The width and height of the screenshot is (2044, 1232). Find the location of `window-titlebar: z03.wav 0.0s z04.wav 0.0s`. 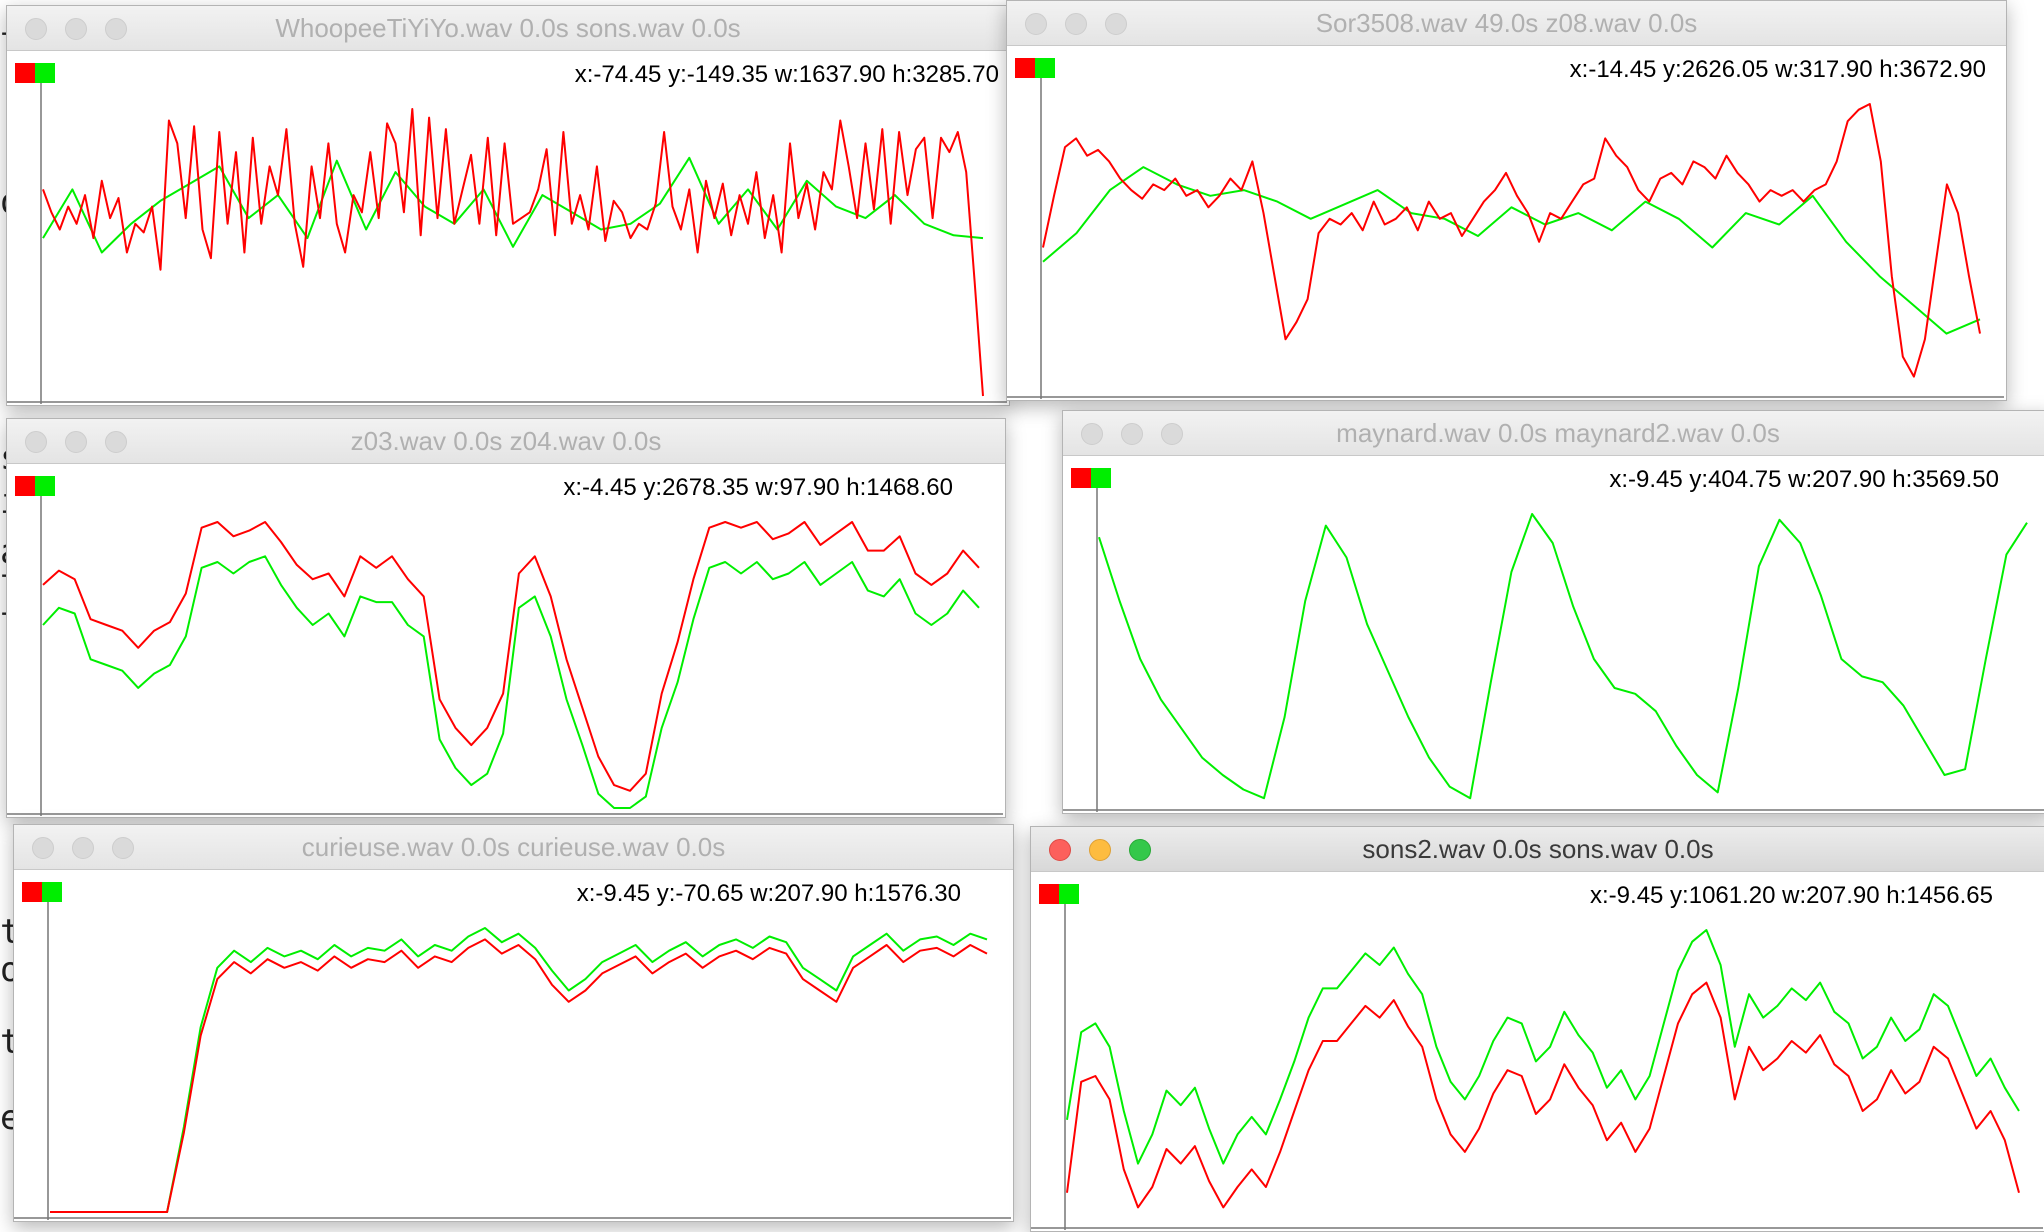

window-titlebar: z03.wav 0.0s z04.wav 0.0s is located at coordinates (506, 441).